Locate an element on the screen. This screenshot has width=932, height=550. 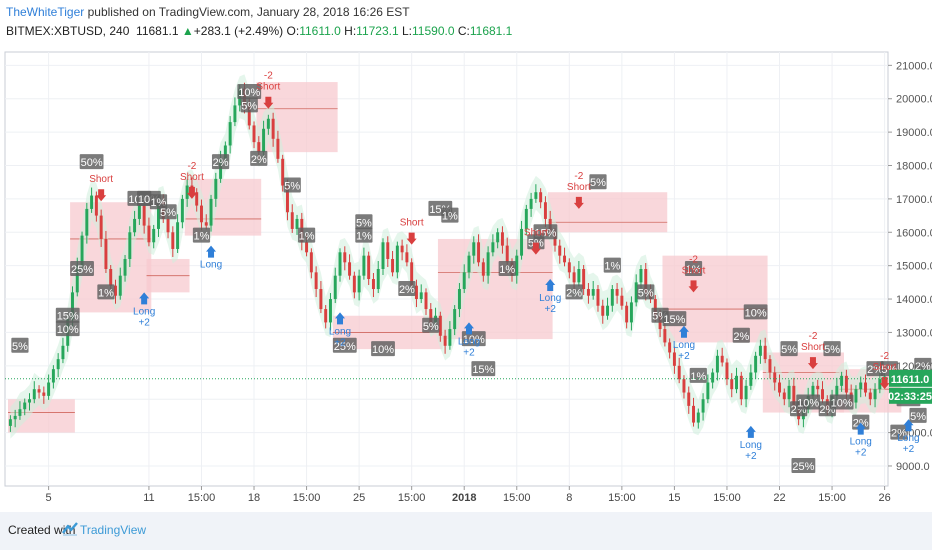
x-tick-label: 25 is located at coordinates (359, 498).